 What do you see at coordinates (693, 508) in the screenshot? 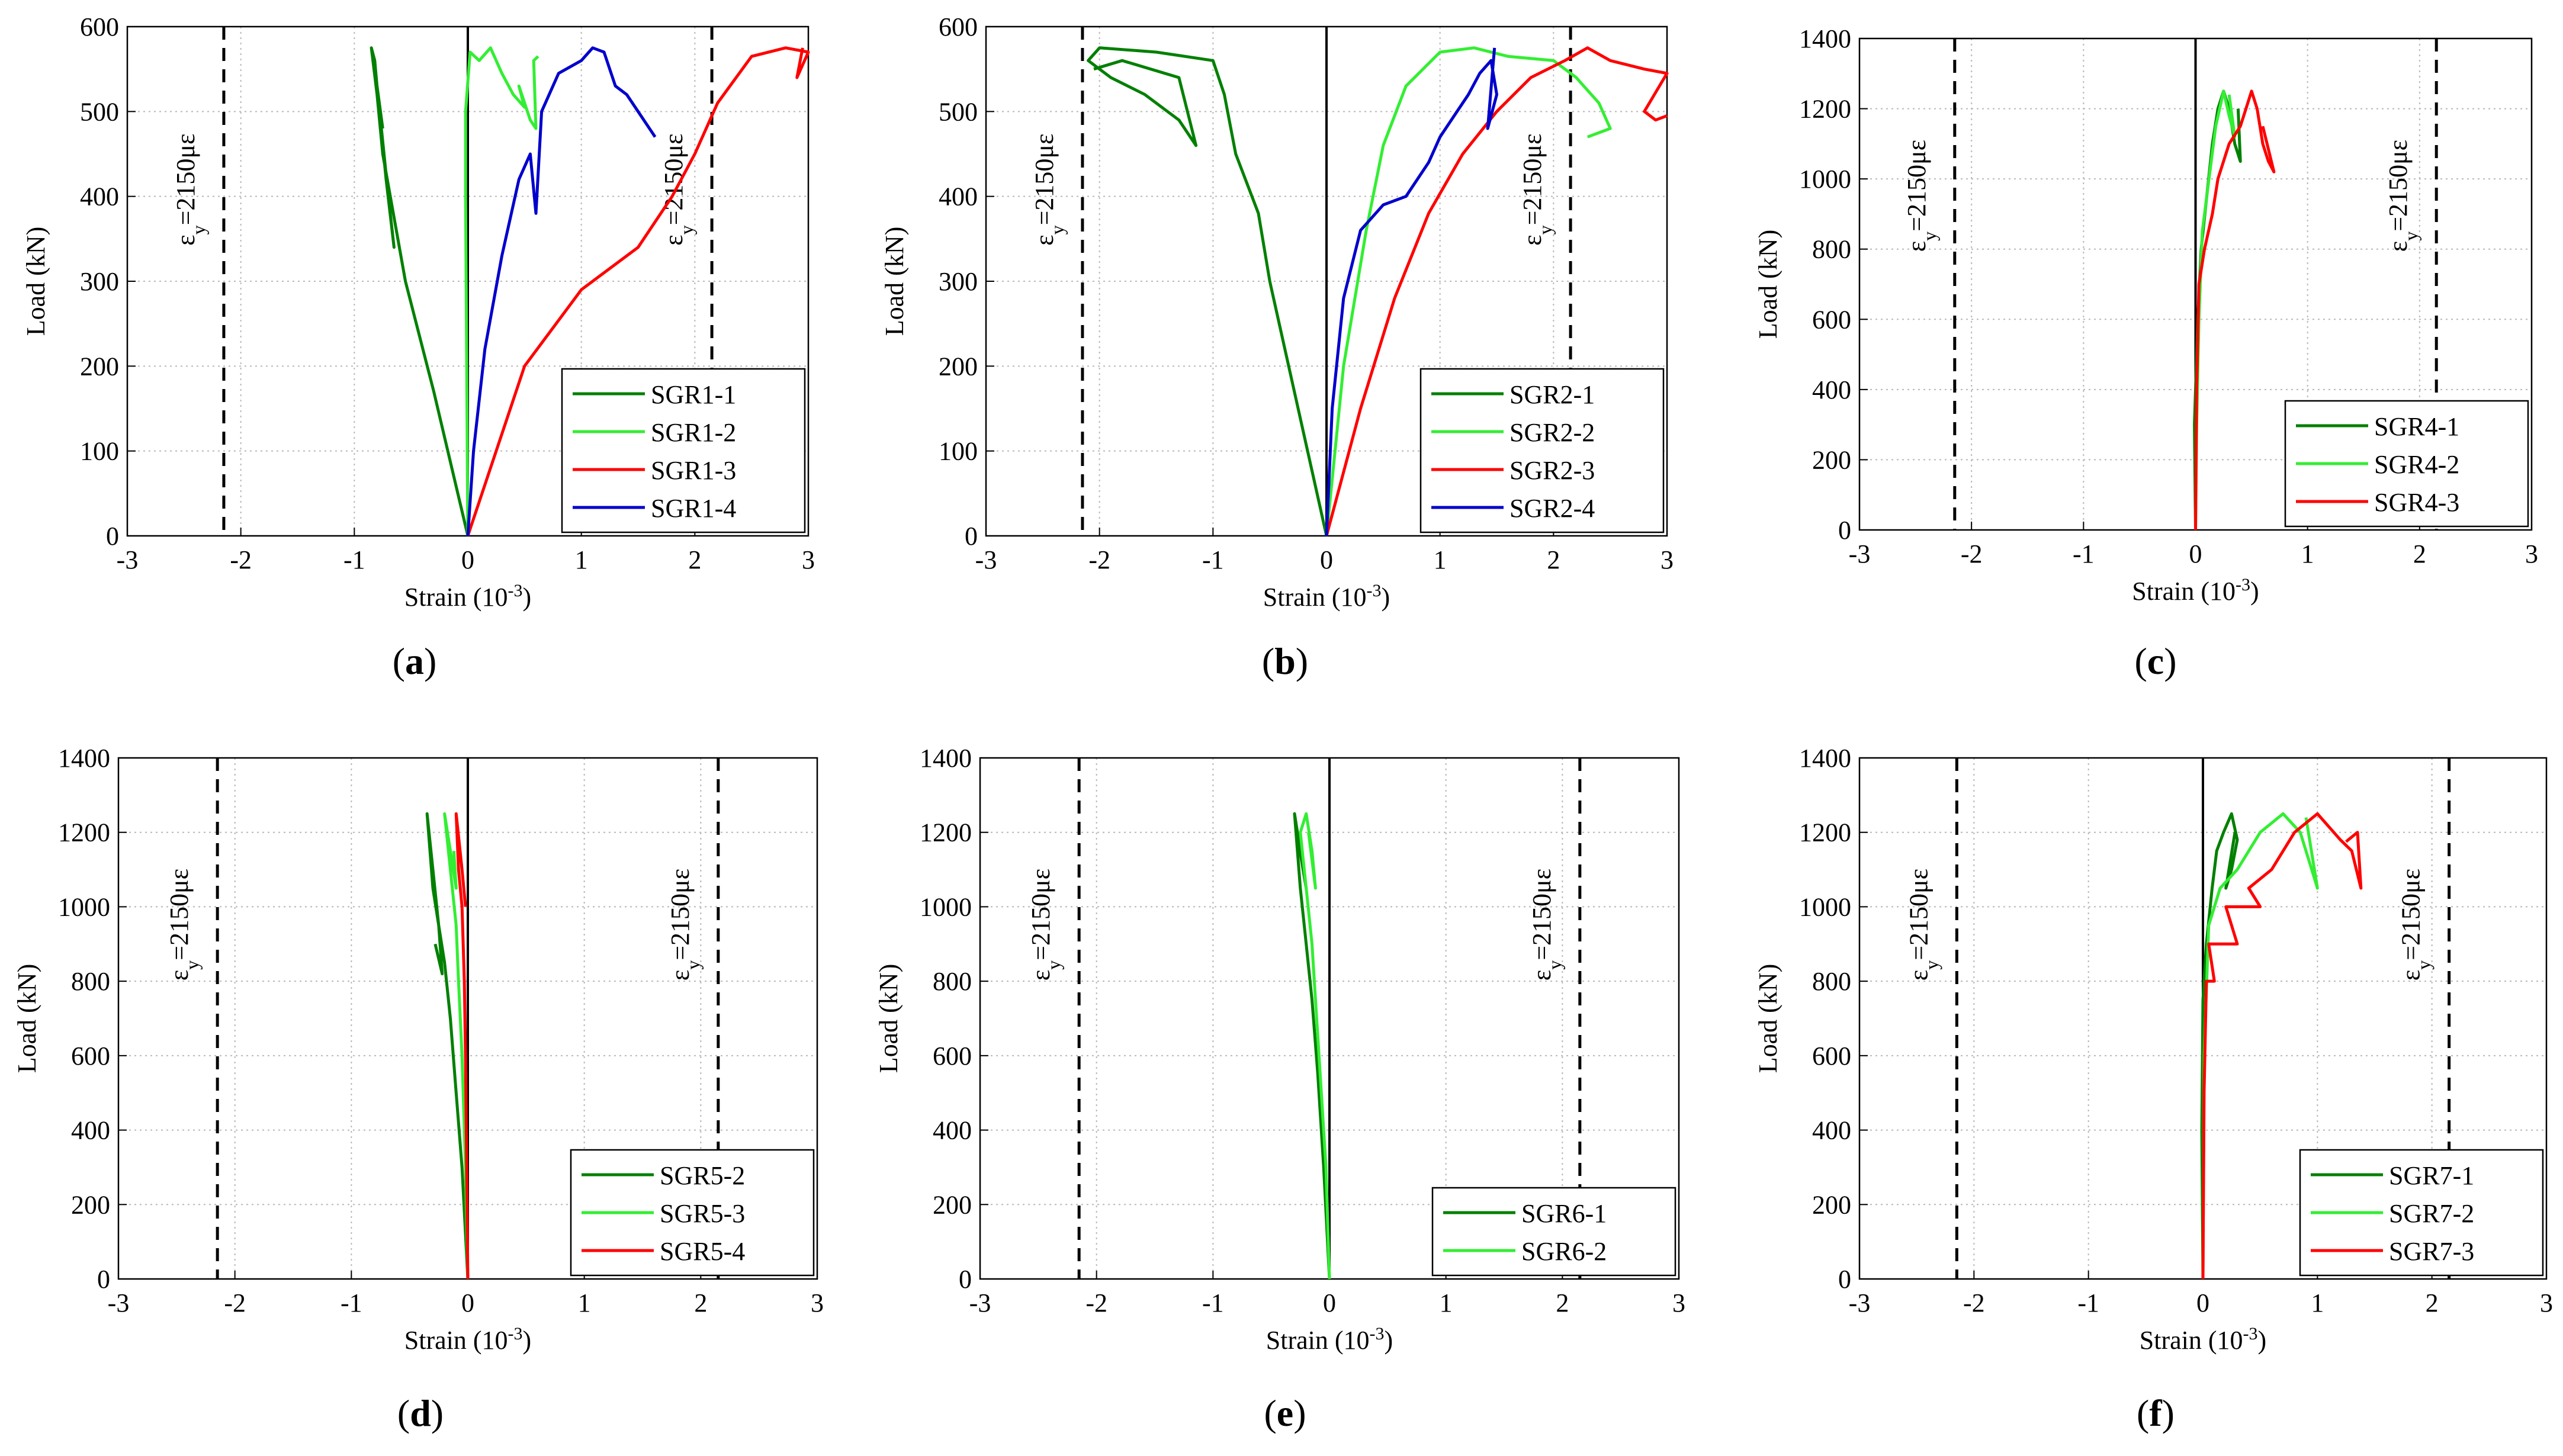
I see `legend-label-SGR1-4: SGR1-4` at bounding box center [693, 508].